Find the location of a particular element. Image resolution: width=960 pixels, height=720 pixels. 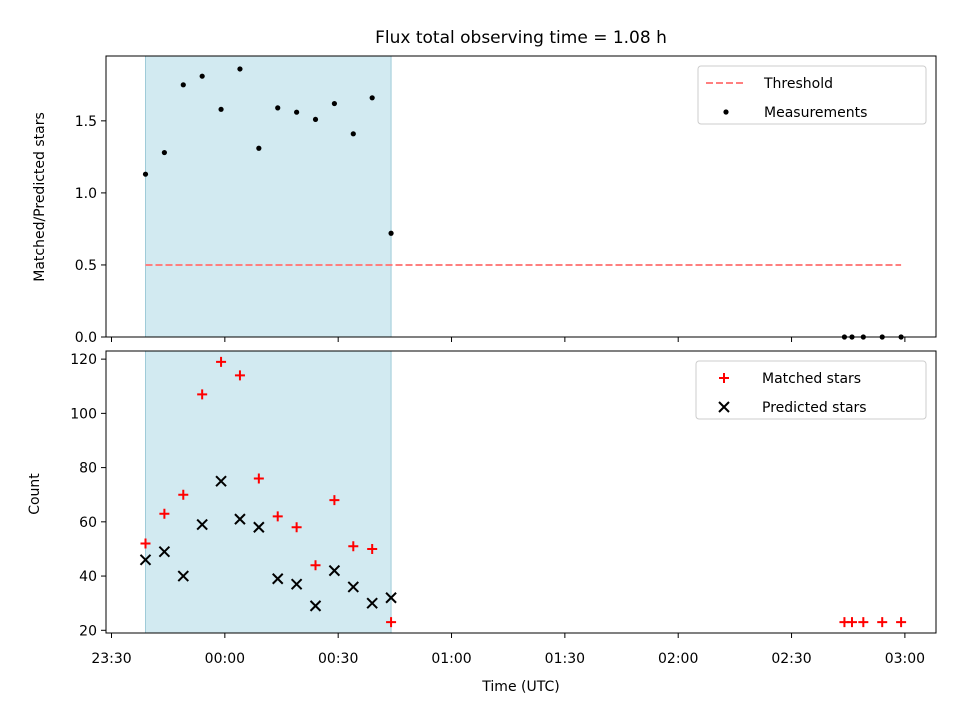

bottom-y-tick-label: 100 is located at coordinates (83, 414).